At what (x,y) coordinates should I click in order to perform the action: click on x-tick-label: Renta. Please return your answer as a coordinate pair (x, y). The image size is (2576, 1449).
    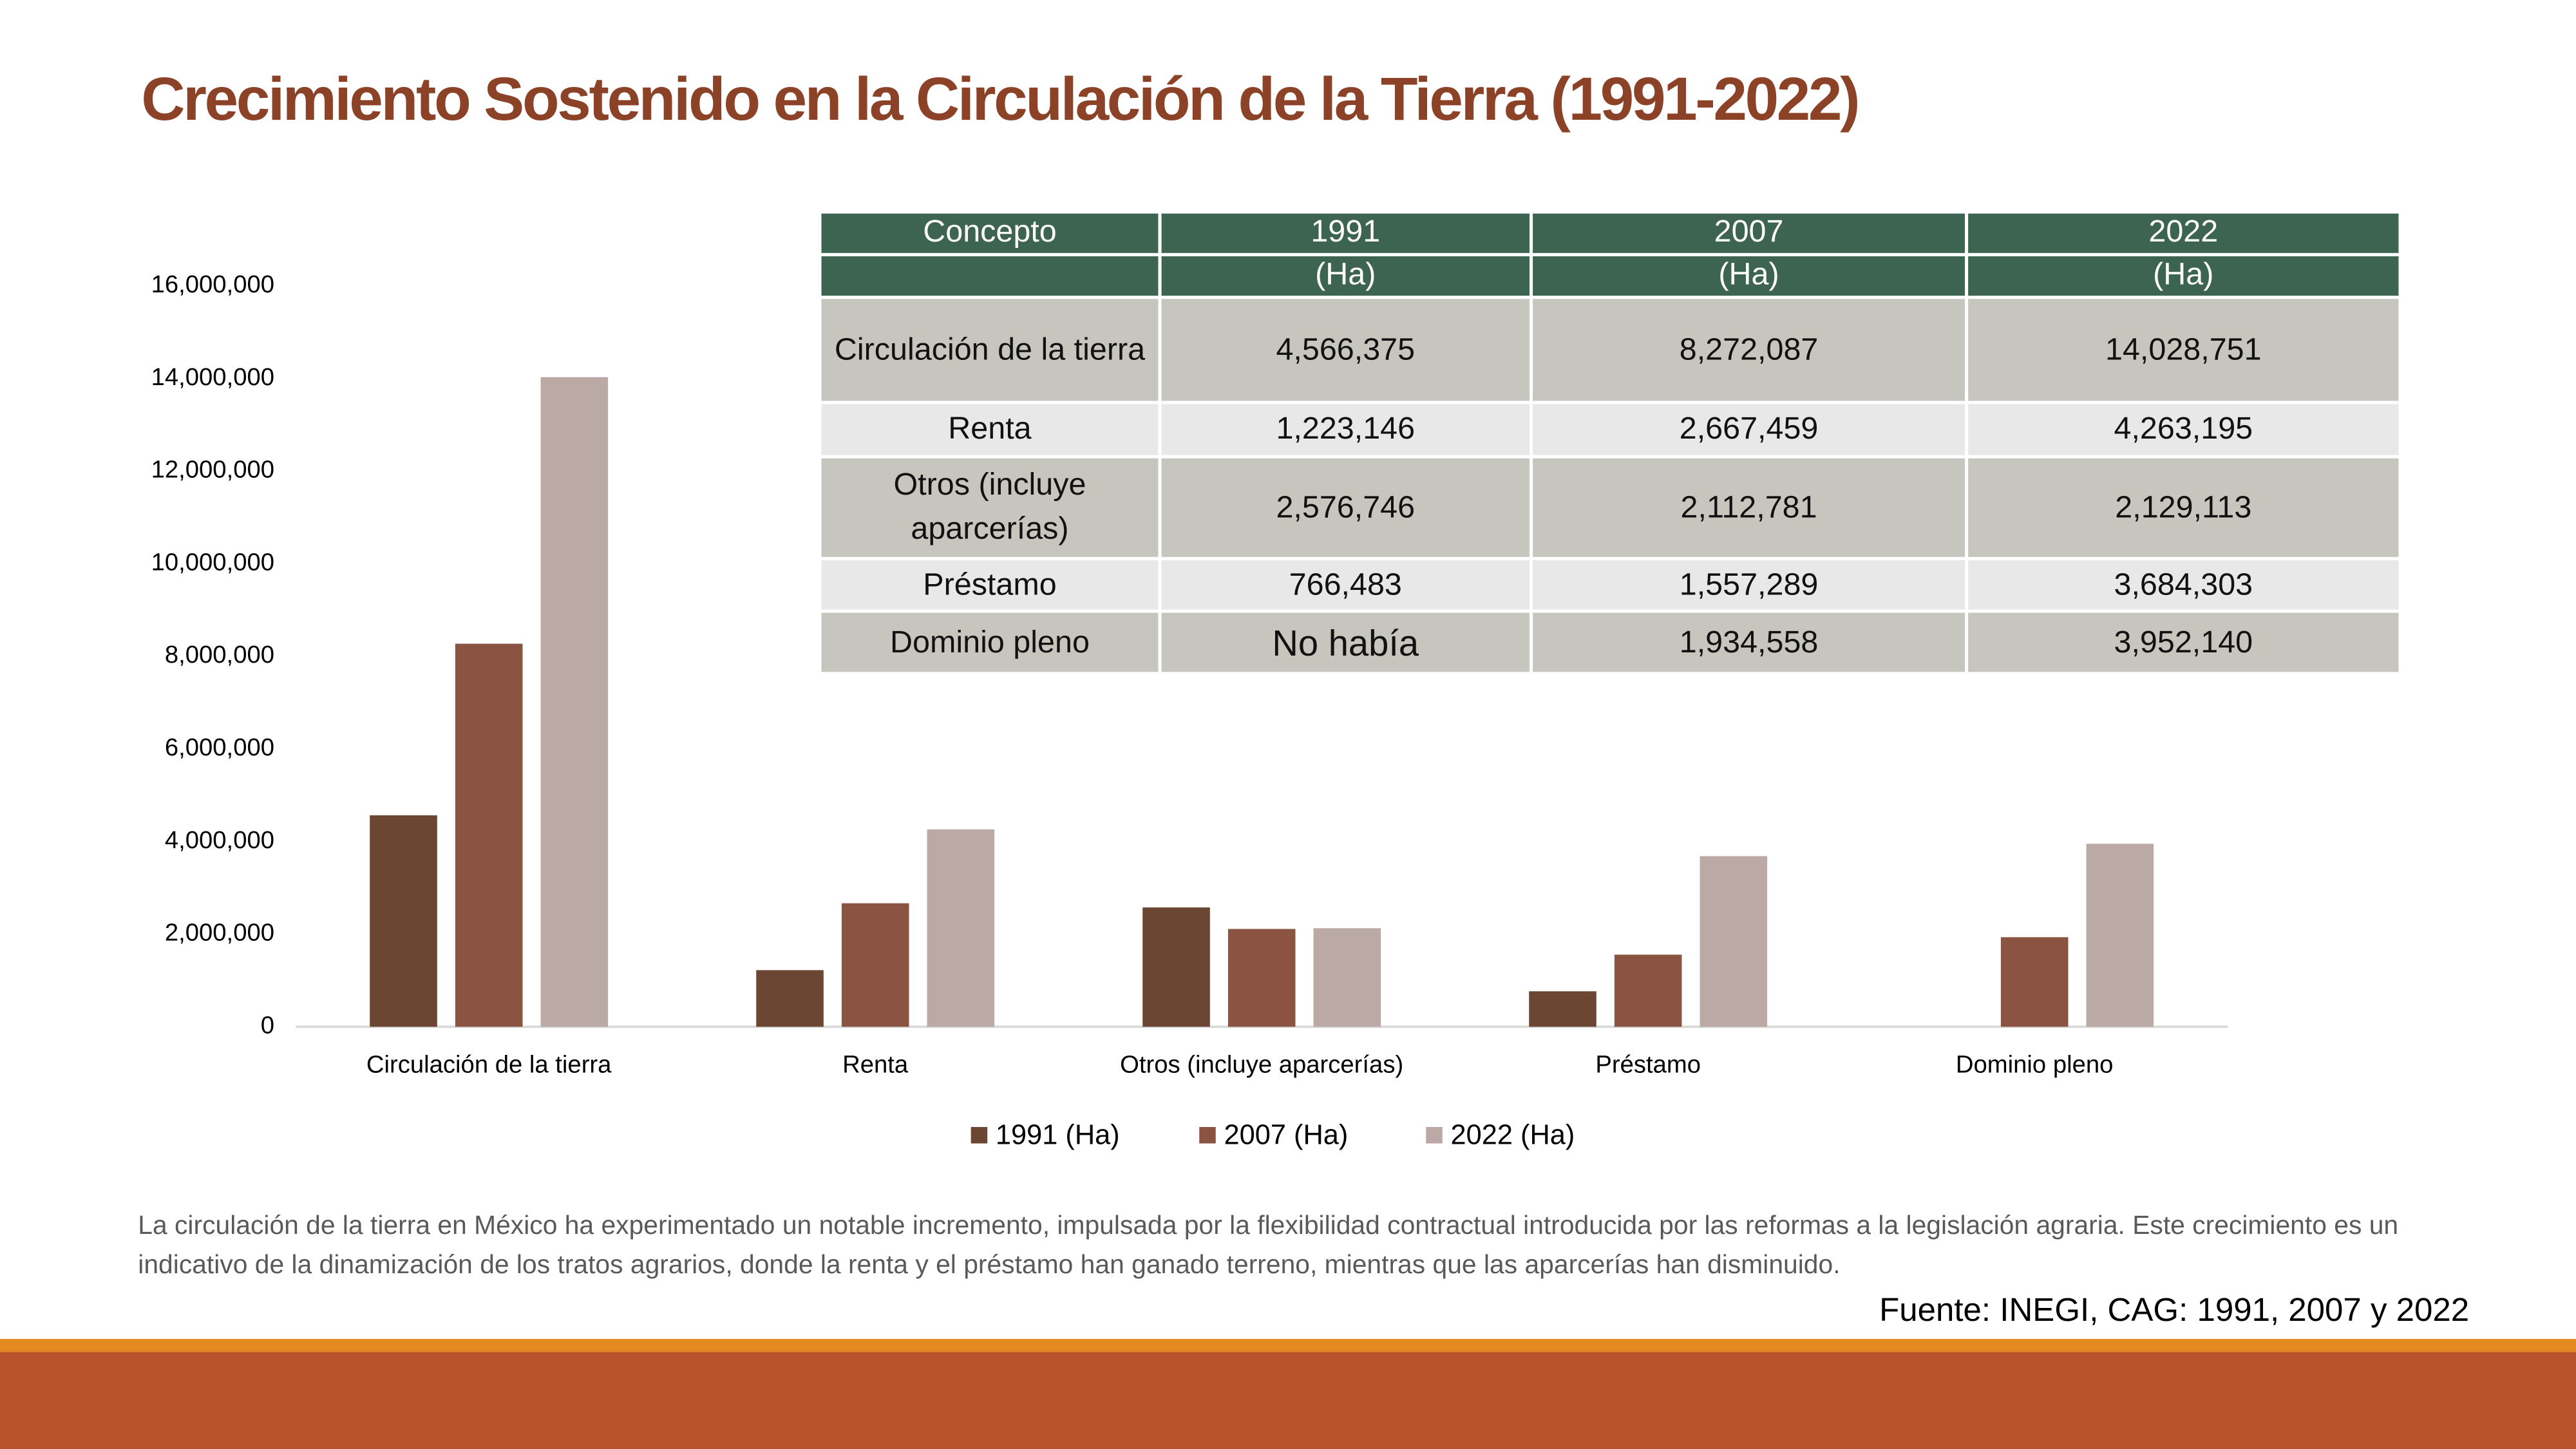
    Looking at the image, I should click on (876, 1065).